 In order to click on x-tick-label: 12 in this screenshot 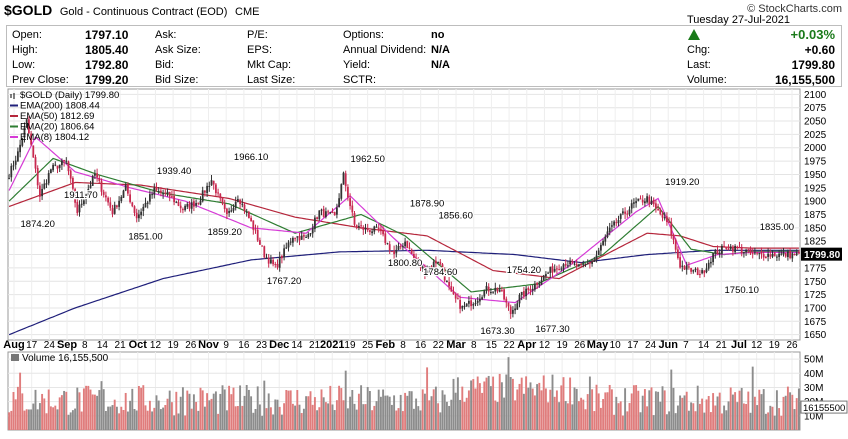, I will do `click(156, 345)`.